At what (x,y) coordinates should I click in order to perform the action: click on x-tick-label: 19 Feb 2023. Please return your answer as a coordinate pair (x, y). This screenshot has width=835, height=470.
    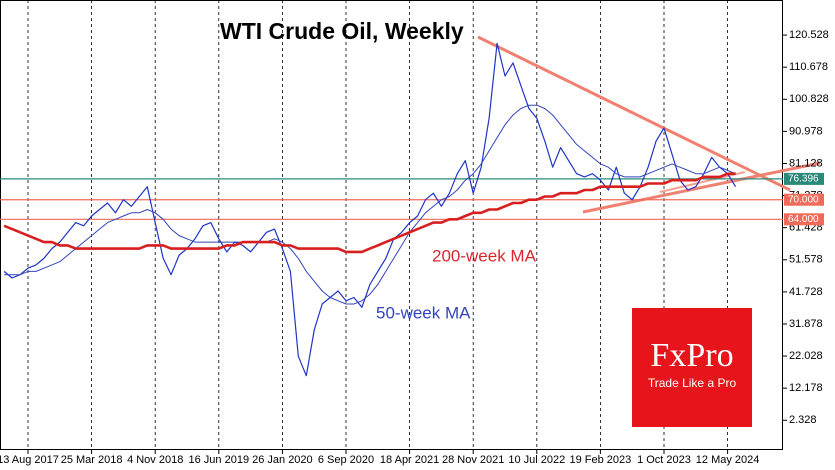
    Looking at the image, I should click on (601, 460).